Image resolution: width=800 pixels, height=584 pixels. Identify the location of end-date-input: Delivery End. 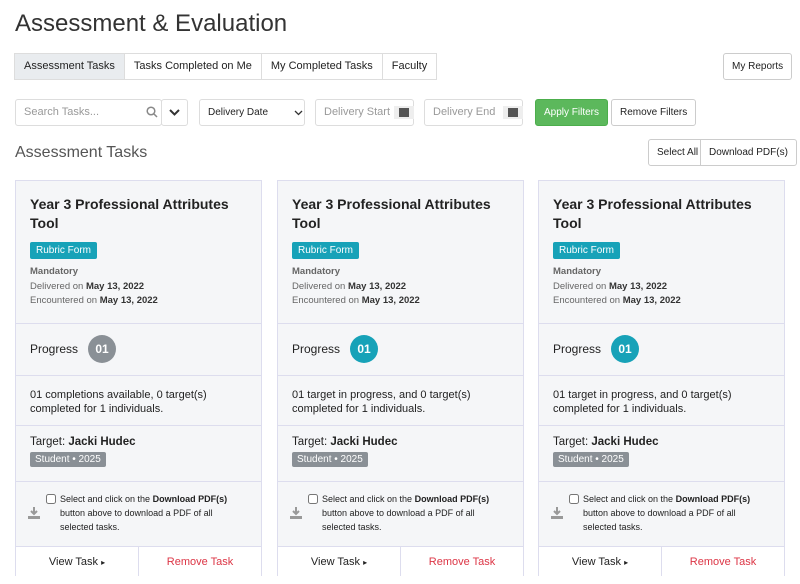
(473, 112).